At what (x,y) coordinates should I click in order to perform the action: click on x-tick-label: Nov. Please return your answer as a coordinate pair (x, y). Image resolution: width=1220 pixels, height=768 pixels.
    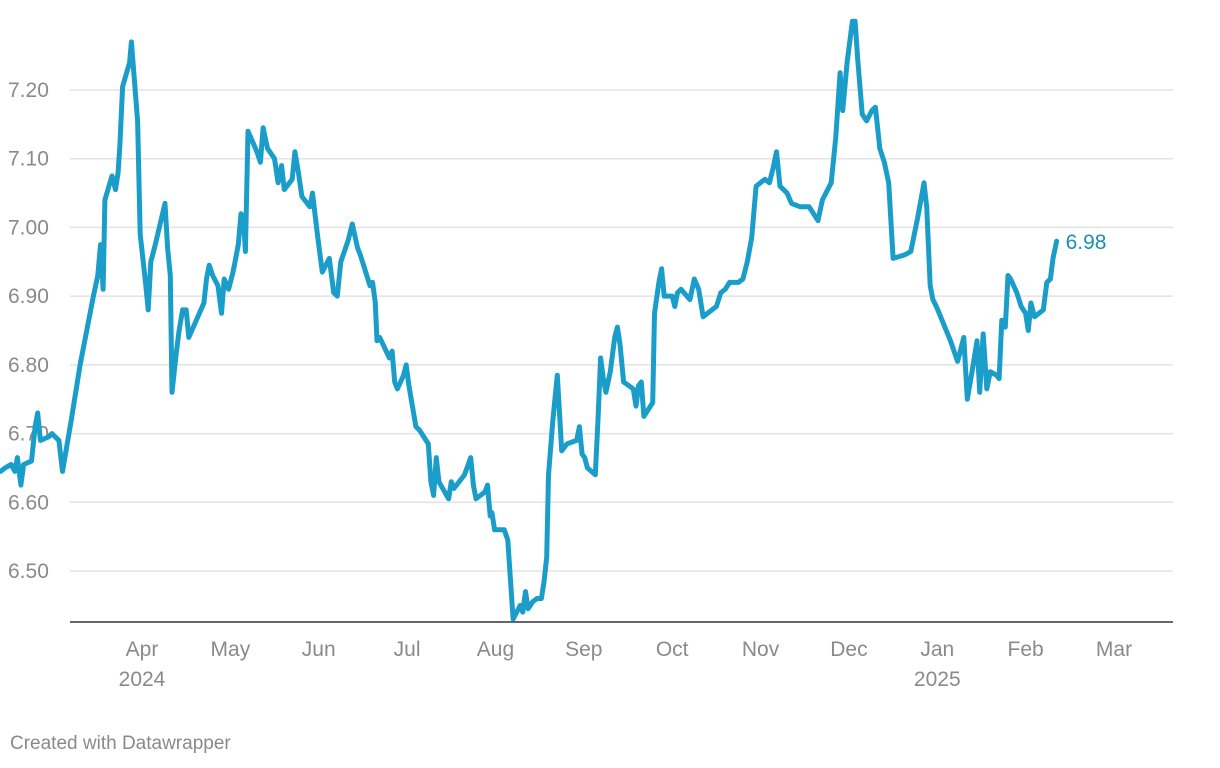
    Looking at the image, I should click on (761, 649).